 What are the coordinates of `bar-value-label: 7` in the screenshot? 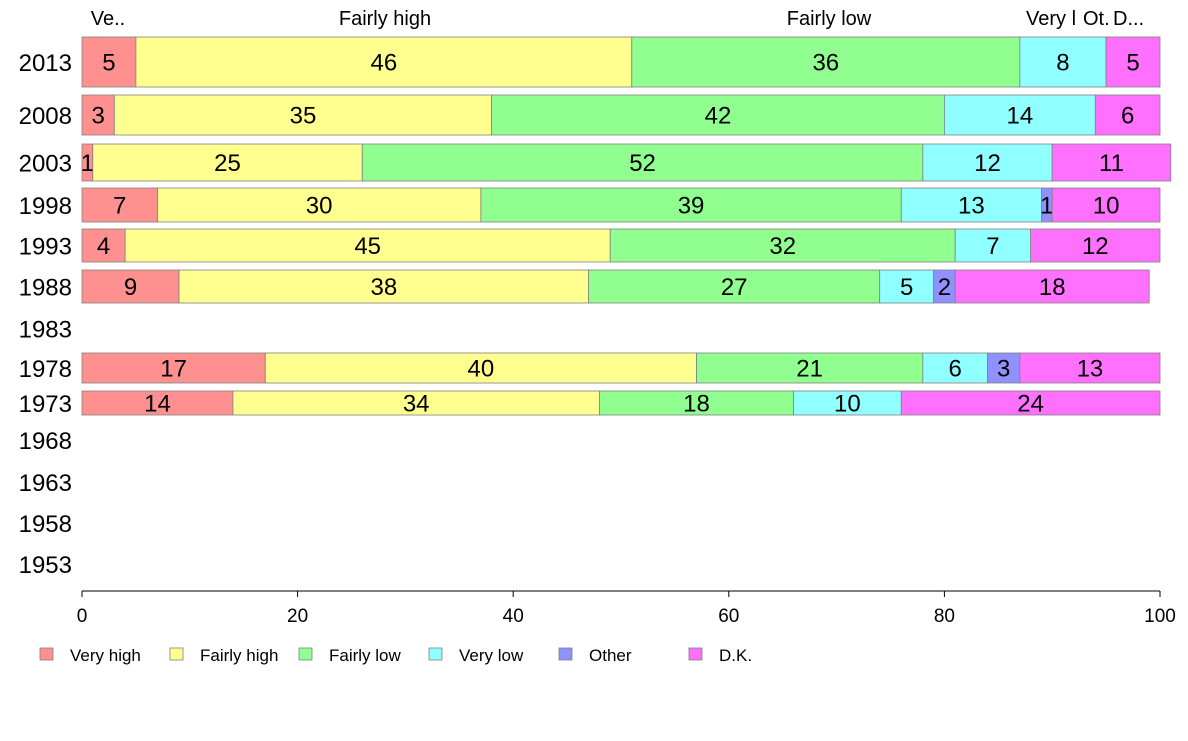 It's located at (992, 246).